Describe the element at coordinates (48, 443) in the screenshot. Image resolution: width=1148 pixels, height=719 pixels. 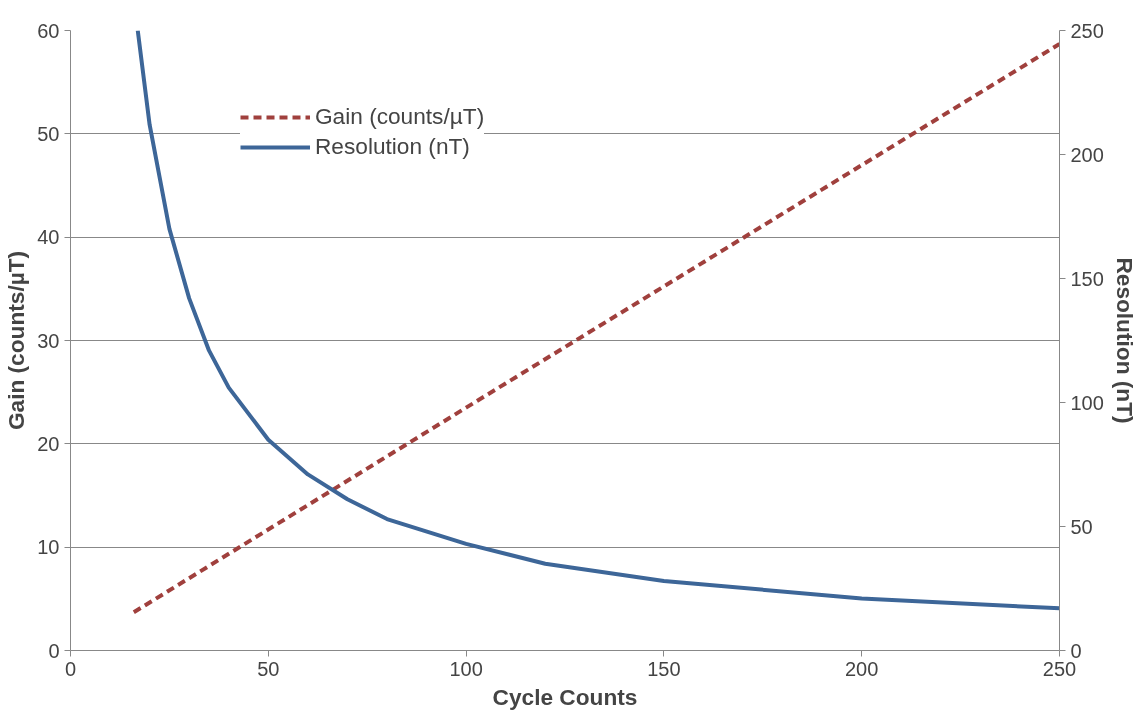
I see `y-tick-label: 20` at that location.